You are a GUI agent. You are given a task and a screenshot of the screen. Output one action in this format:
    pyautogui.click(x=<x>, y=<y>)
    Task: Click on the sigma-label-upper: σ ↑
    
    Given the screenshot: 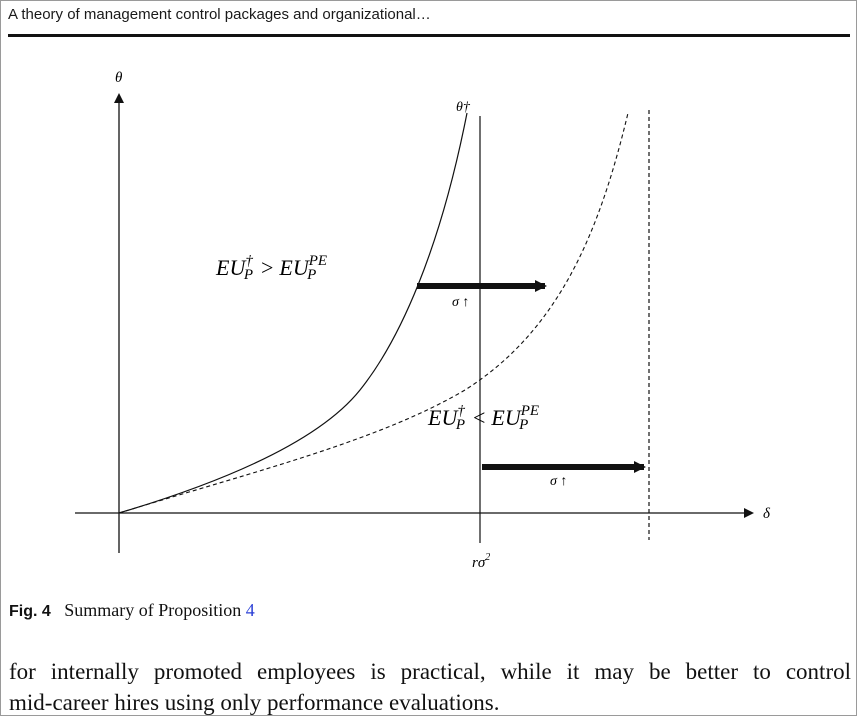 What is the action you would take?
    pyautogui.click(x=460, y=302)
    